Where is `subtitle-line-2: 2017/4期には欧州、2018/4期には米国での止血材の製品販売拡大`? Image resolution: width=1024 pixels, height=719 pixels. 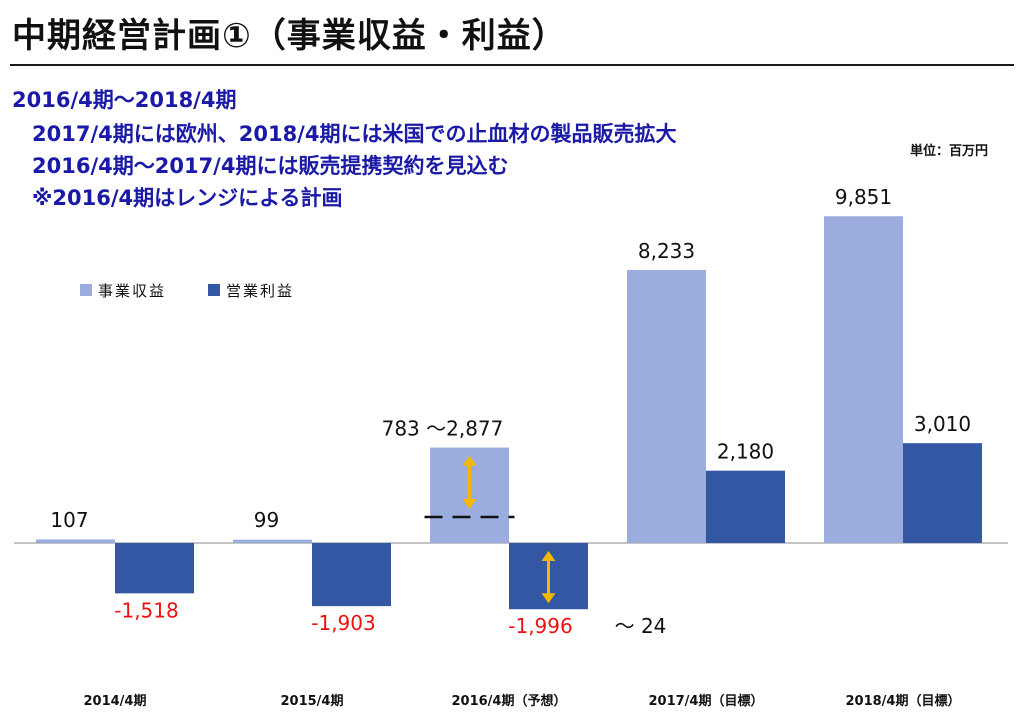
subtitle-line-2: 2017/4期には欧州、2018/4期には米国での止血材の製品販売拡大 is located at coordinates (354, 134).